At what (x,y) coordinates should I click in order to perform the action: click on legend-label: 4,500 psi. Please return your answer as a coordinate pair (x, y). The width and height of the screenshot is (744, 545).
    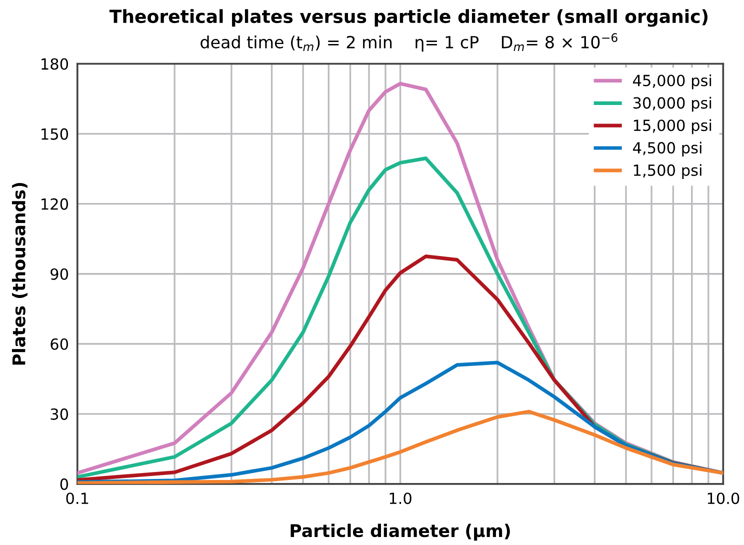
    Looking at the image, I should click on (667, 149).